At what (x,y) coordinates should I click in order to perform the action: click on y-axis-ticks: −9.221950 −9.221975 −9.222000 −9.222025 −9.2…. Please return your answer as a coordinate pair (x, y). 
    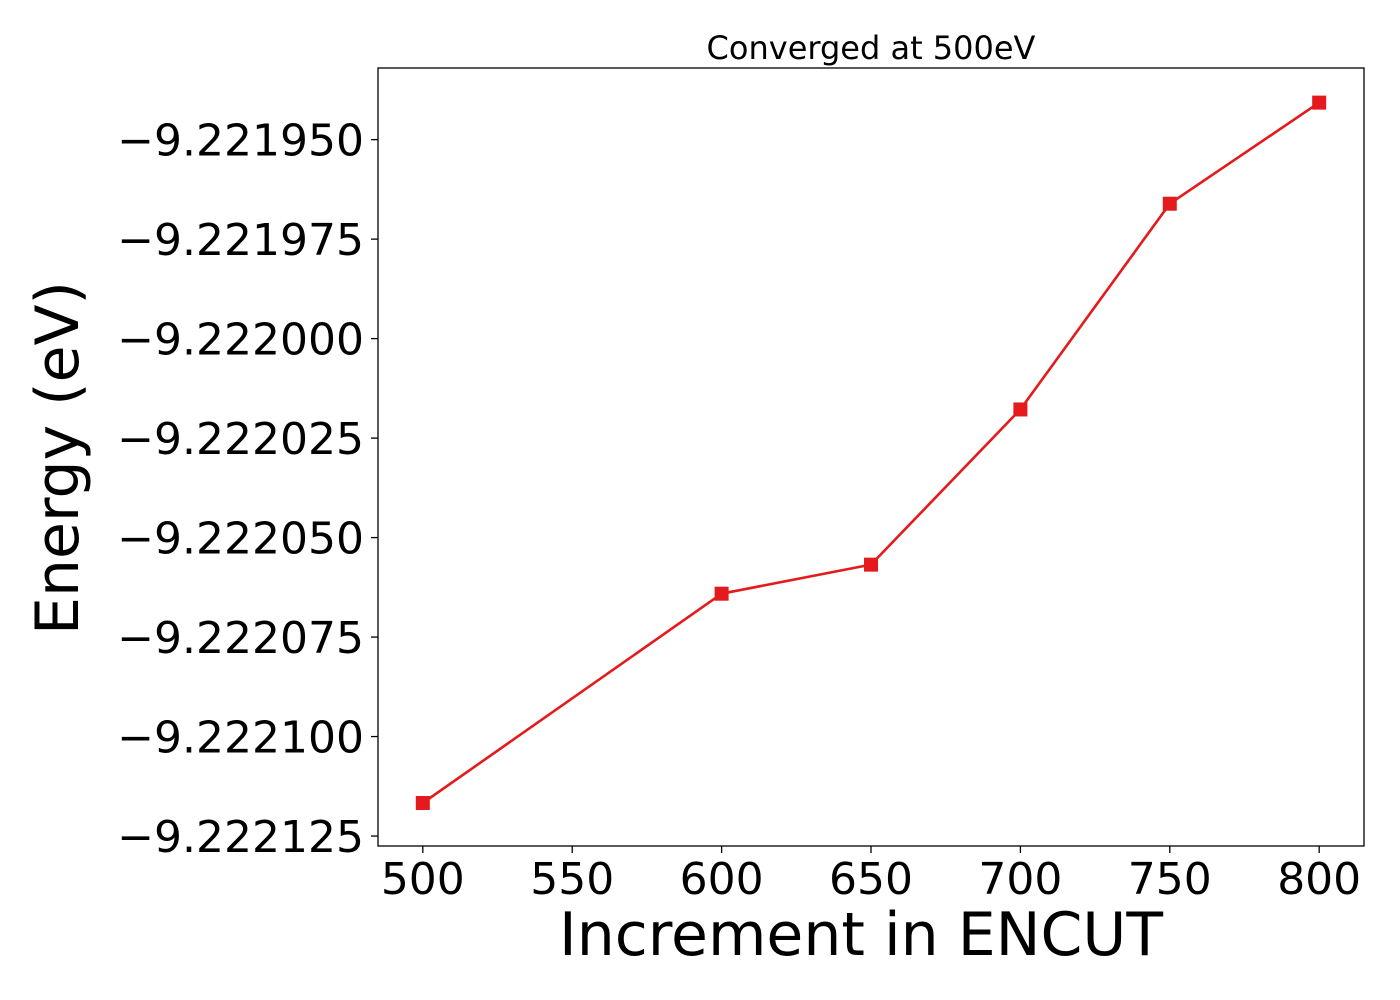
    Looking at the image, I should click on (247, 489).